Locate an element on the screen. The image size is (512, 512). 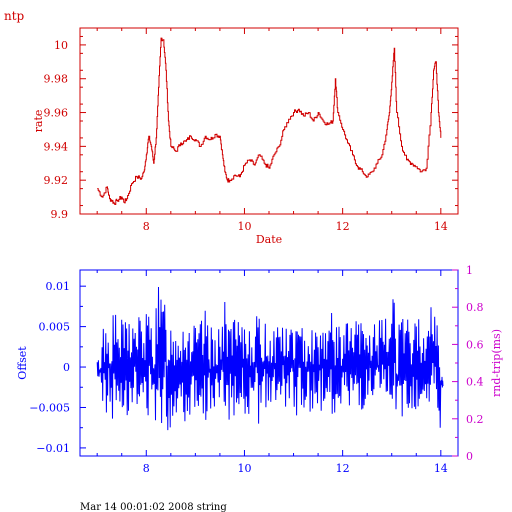
rate-y-axis-label: rate is located at coordinates (38, 121).